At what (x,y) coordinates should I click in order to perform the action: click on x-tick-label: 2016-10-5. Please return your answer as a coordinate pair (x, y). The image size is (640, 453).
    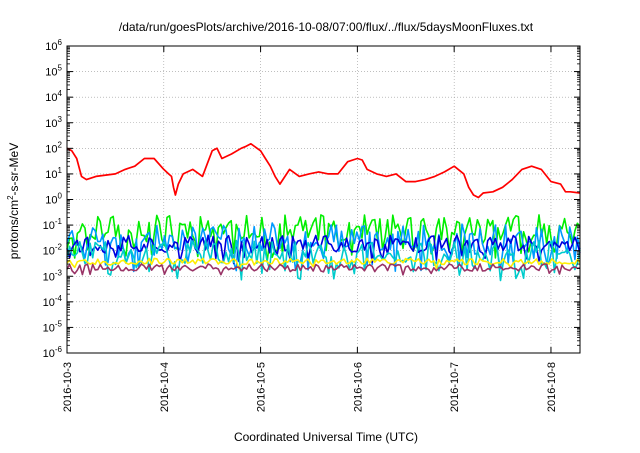
    Looking at the image, I should click on (262, 387).